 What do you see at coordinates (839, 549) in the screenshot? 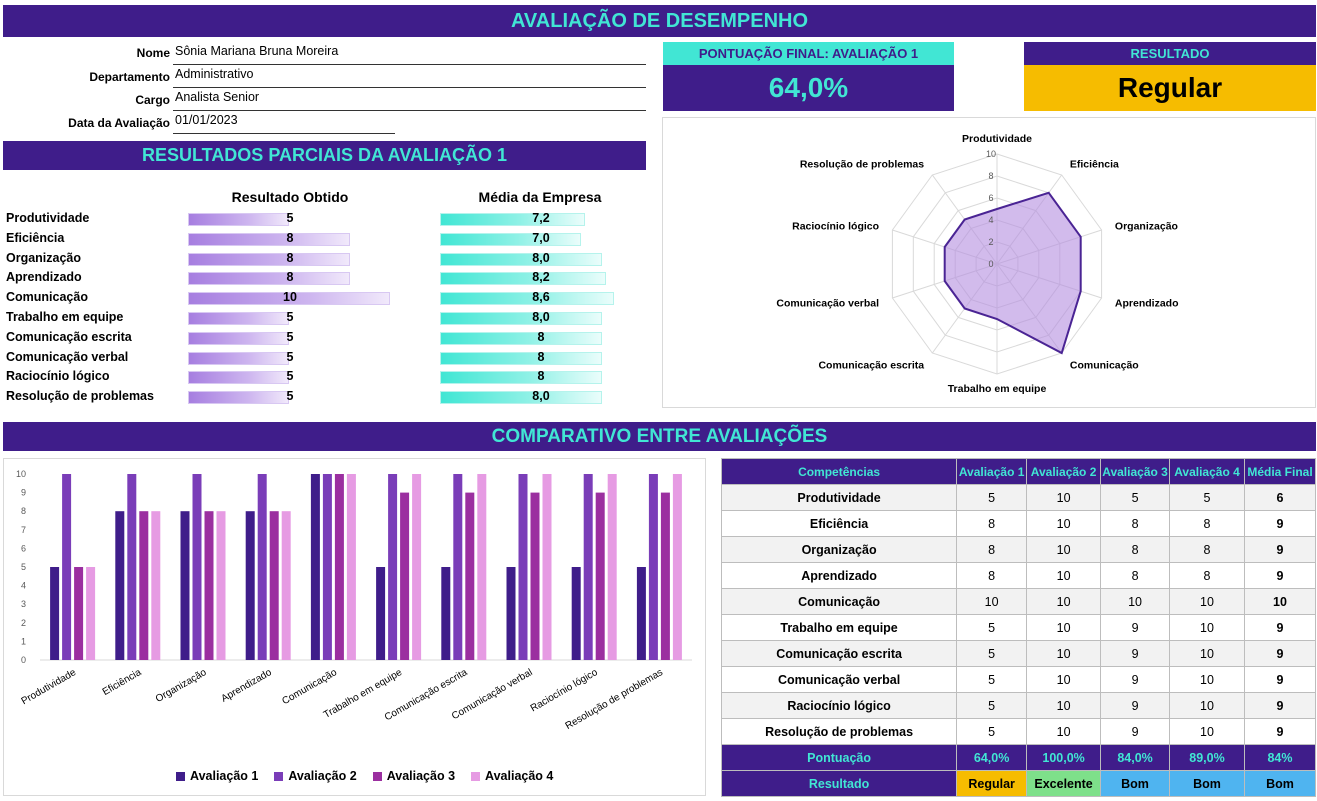
I see `competency-cell: Organização` at bounding box center [839, 549].